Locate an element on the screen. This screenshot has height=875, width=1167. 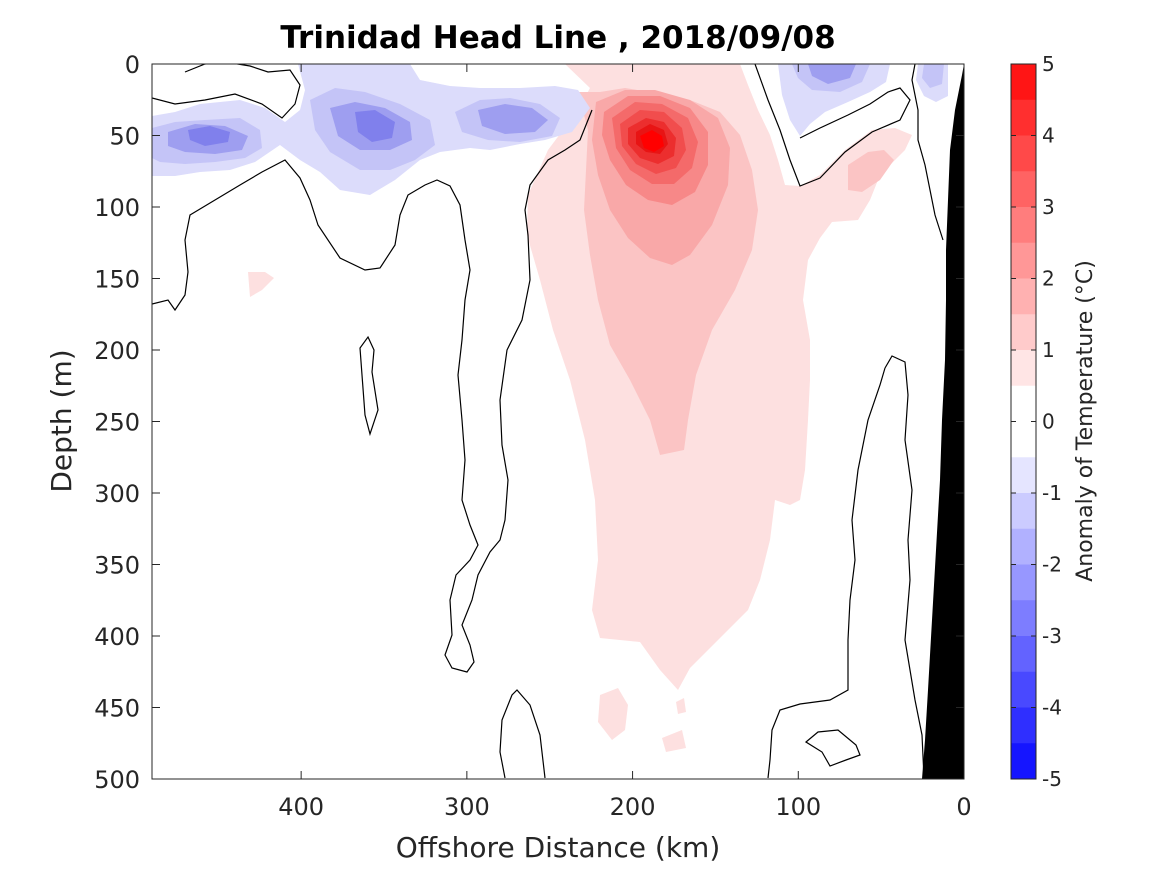
x-tick-label: 0 is located at coordinates (963, 807).